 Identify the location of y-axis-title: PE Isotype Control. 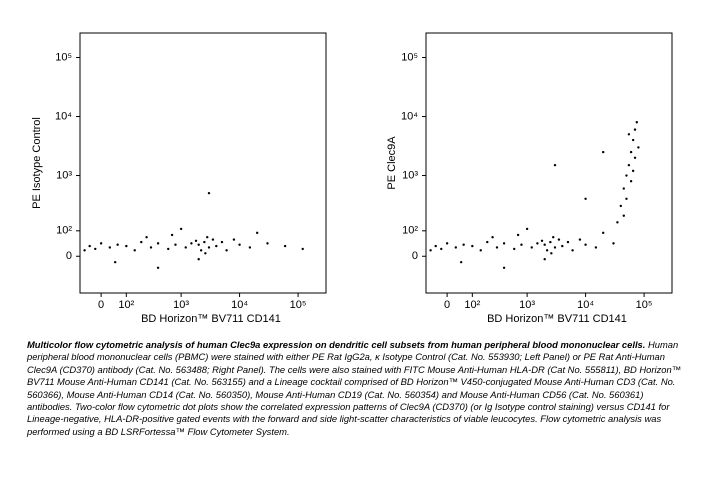
(37, 163).